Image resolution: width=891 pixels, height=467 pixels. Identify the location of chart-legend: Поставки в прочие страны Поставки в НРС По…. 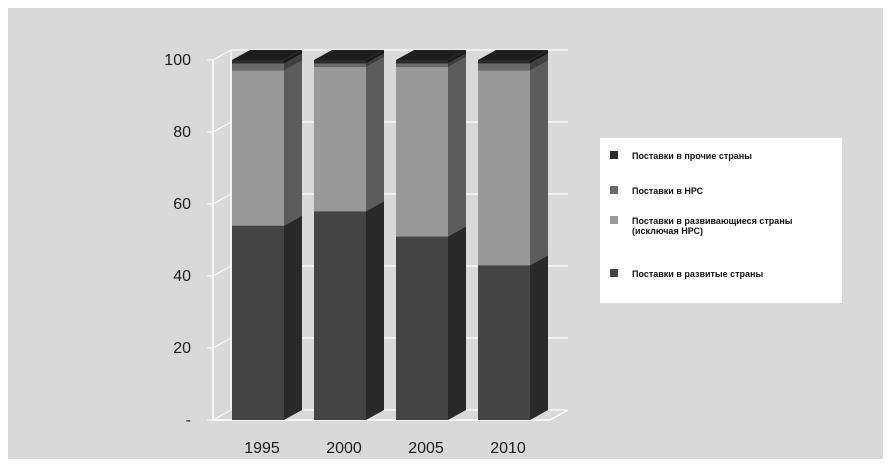
(721, 220).